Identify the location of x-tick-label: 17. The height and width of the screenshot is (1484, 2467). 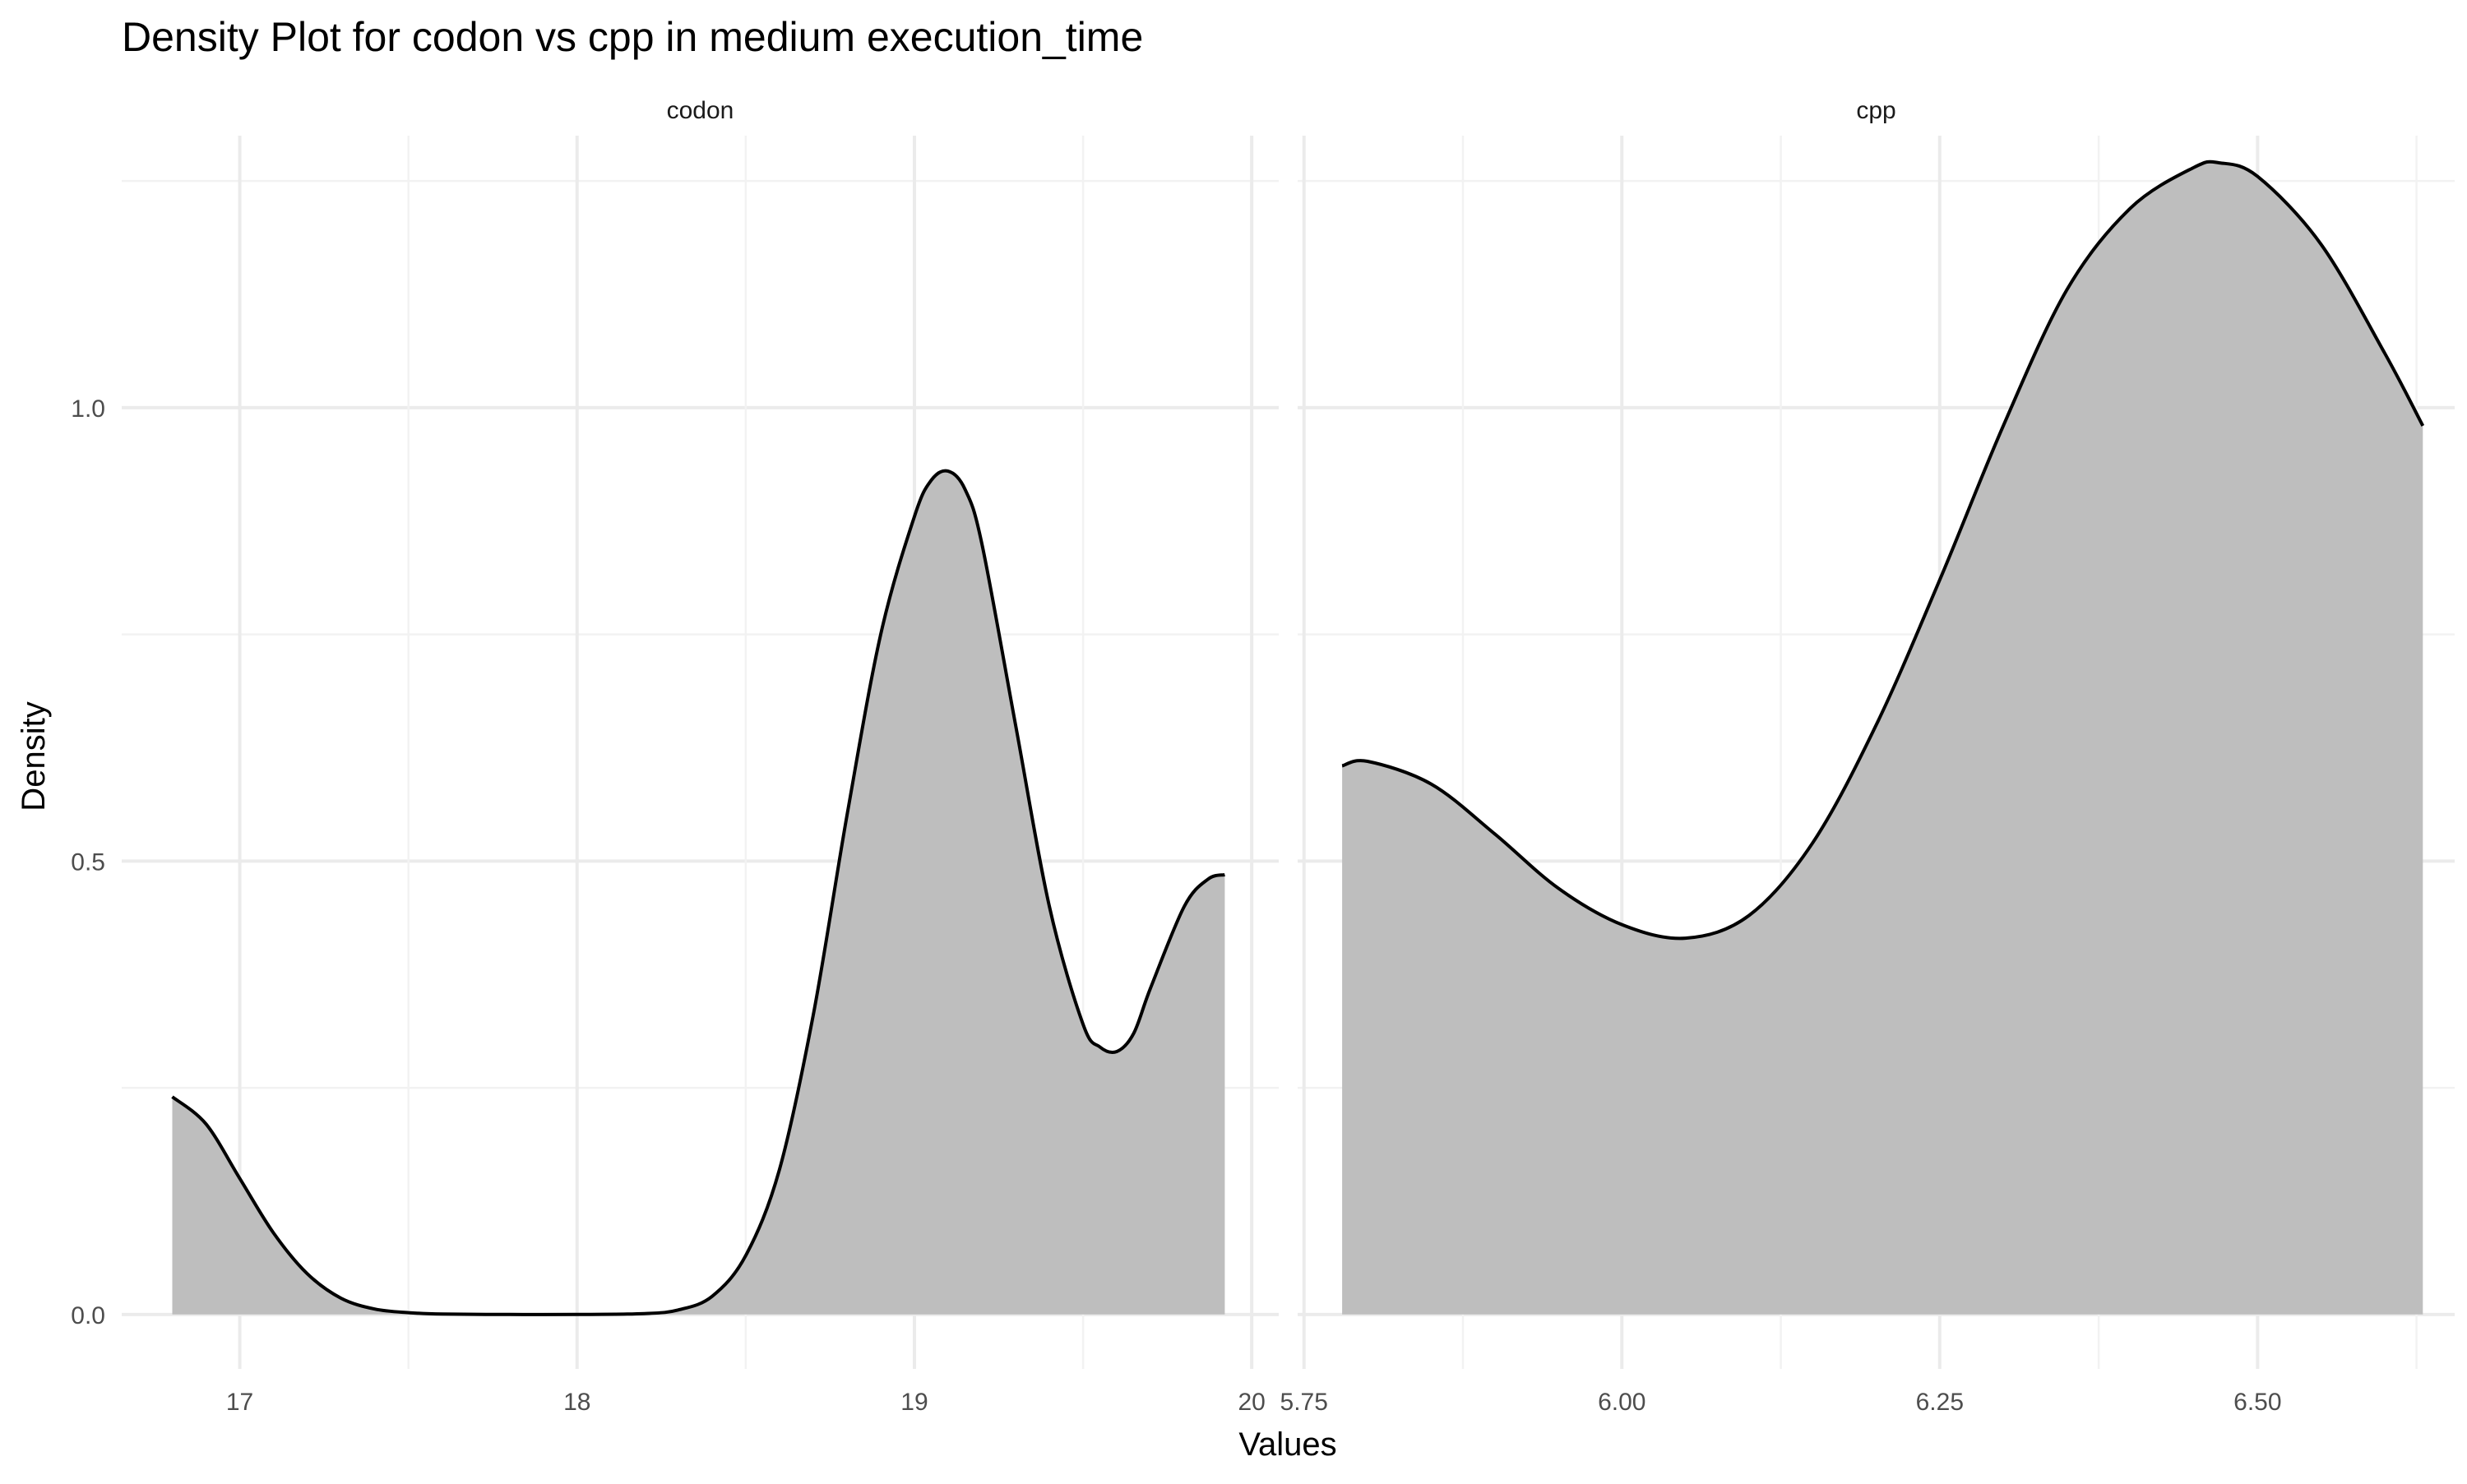
(239, 1403).